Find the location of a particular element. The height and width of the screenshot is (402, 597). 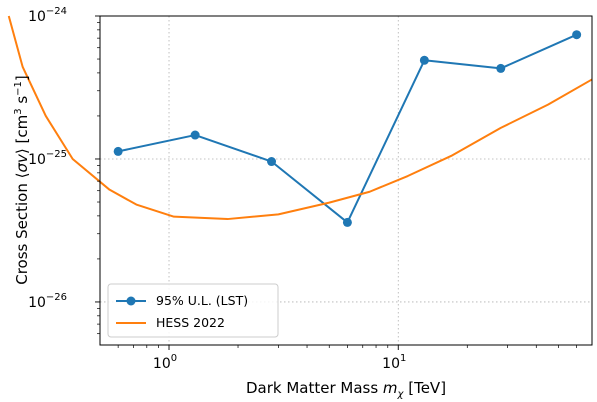

legend-marker-lst is located at coordinates (131, 301).